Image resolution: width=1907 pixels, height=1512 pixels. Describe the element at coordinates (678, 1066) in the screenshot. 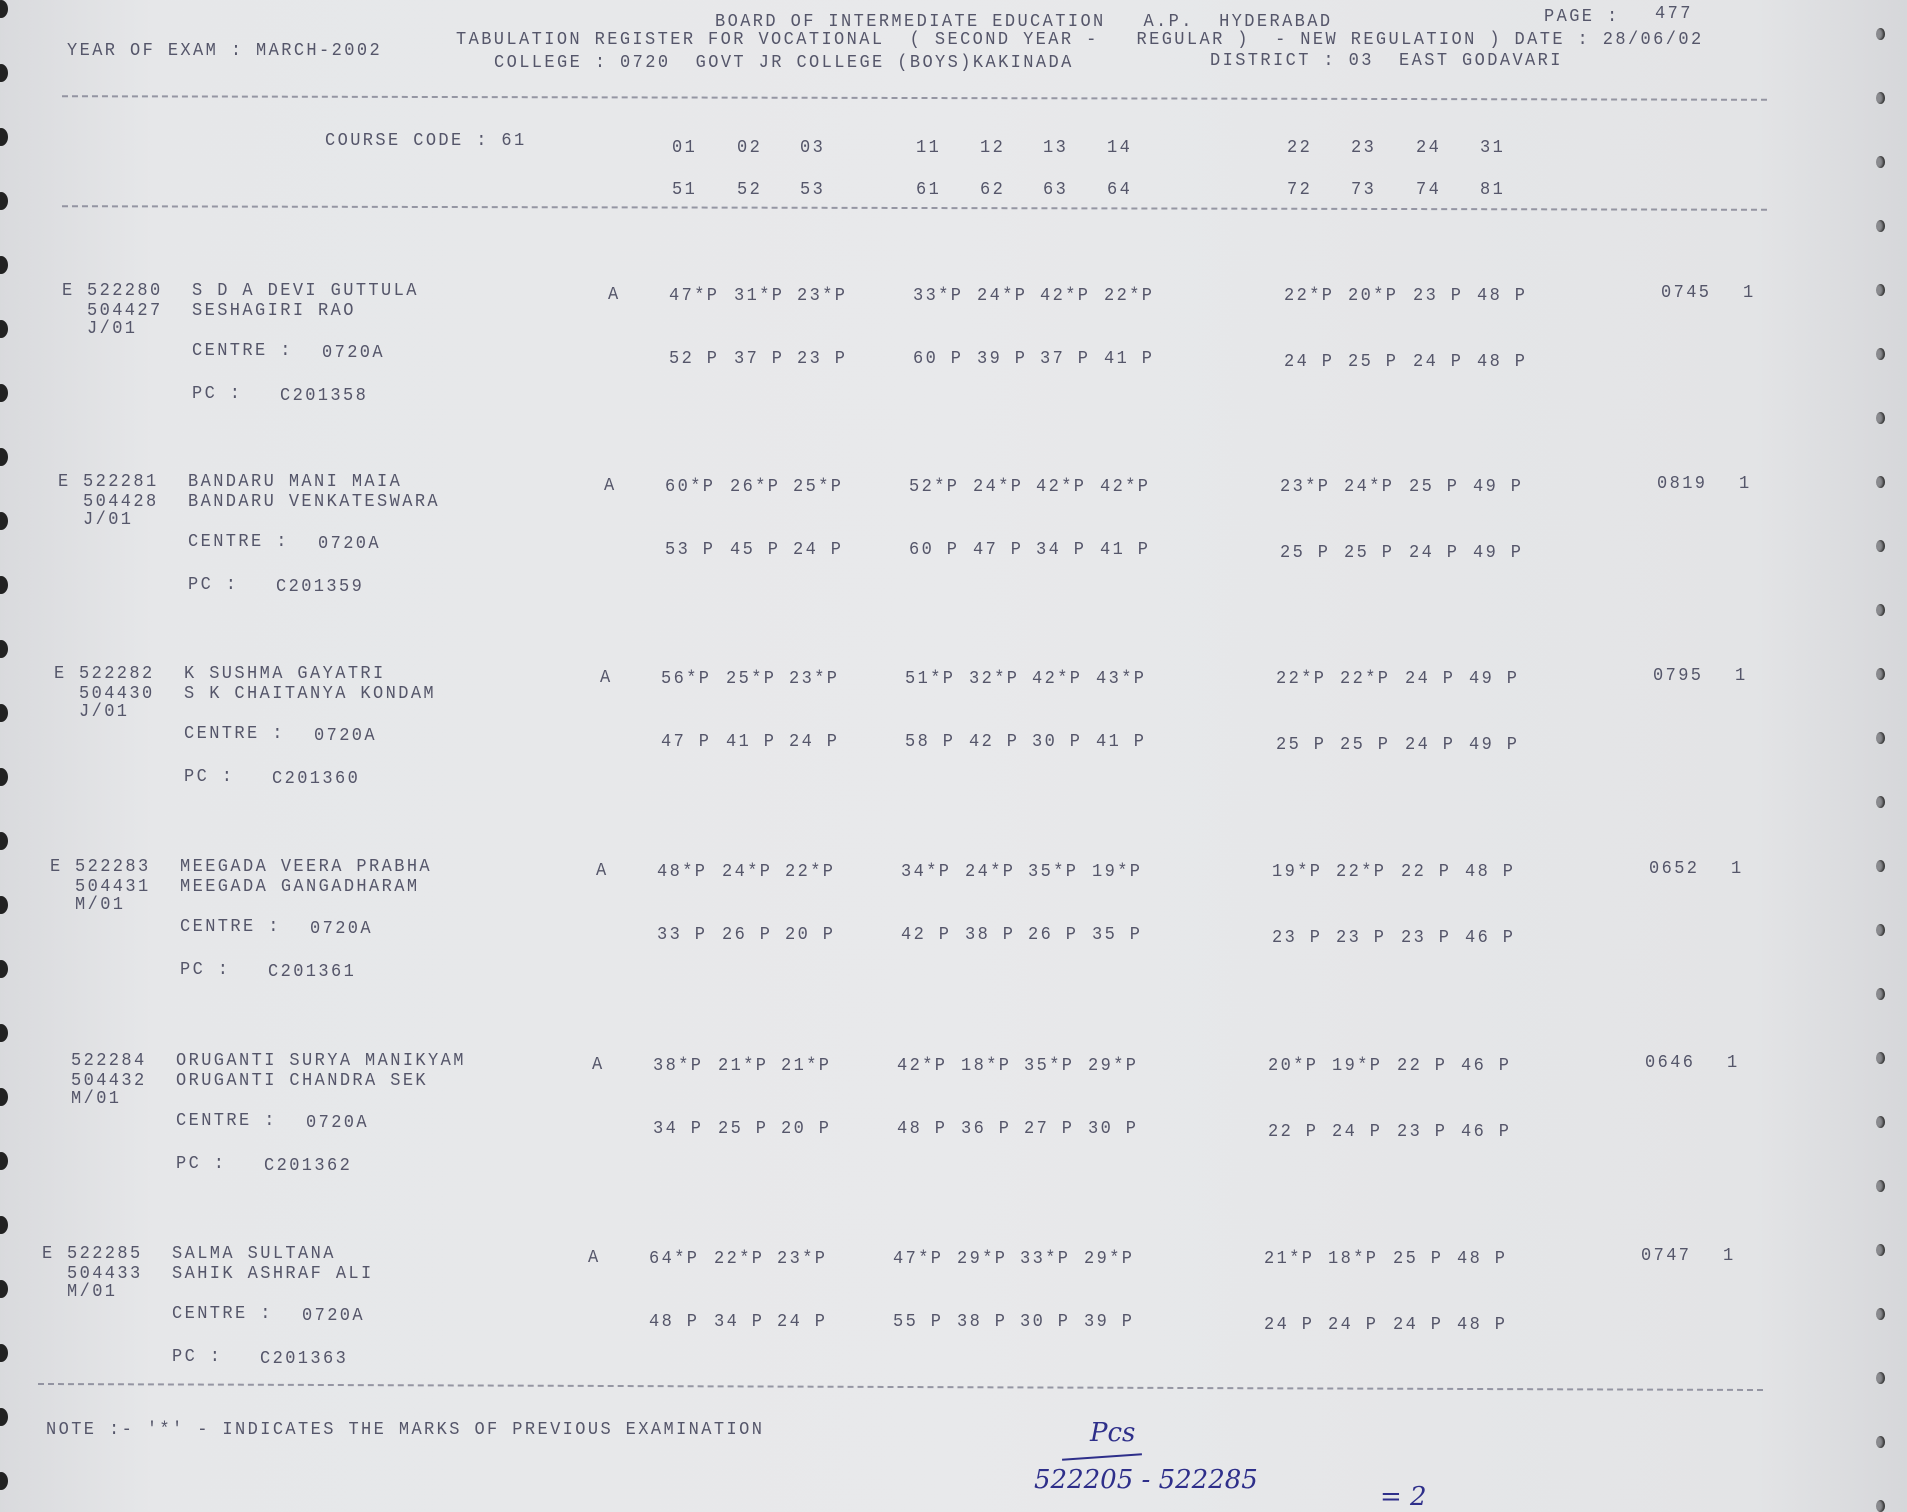

I see `mark-previous: 38*P` at that location.